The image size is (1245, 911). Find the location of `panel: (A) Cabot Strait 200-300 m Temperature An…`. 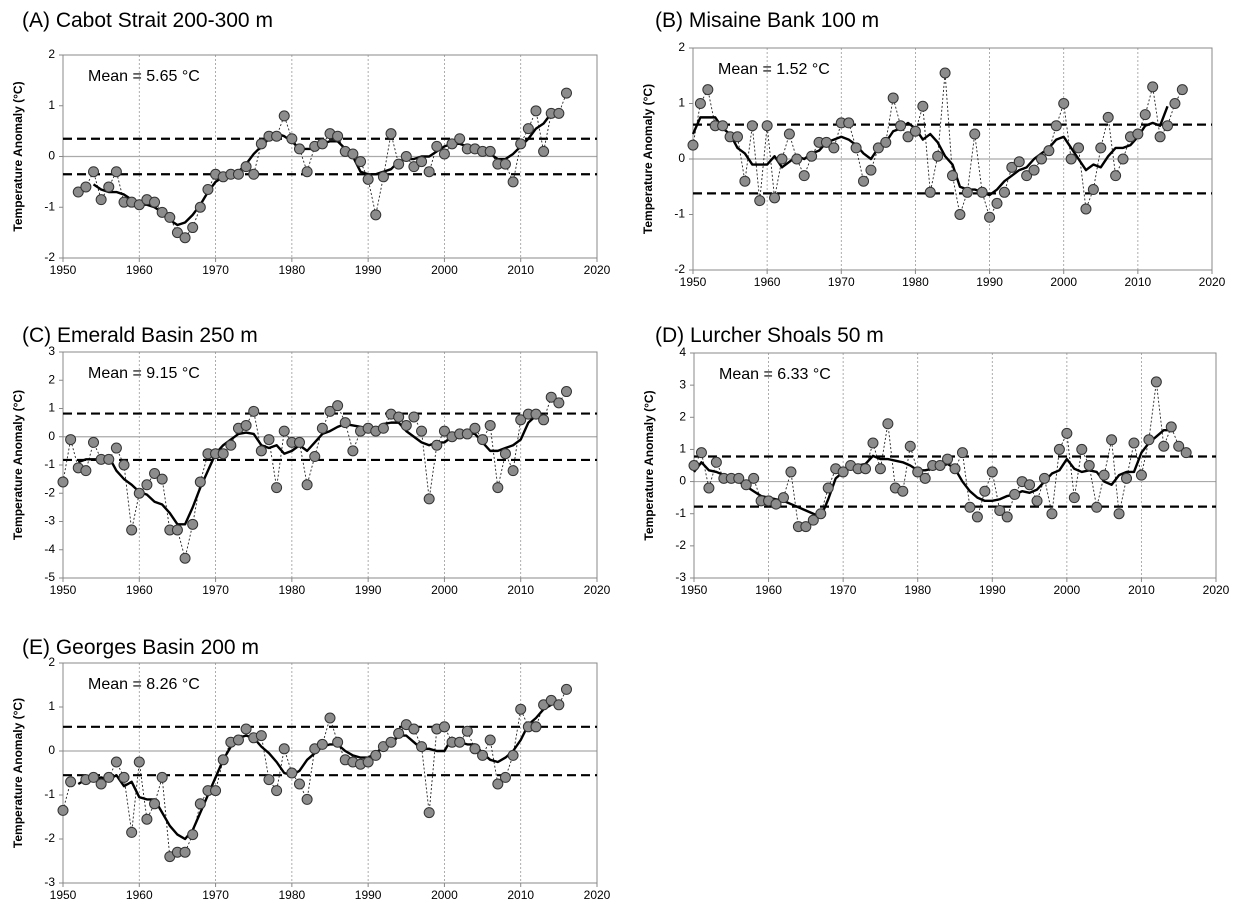

panel: (A) Cabot Strait 200-300 m Temperature An… is located at coordinates (310, 143).